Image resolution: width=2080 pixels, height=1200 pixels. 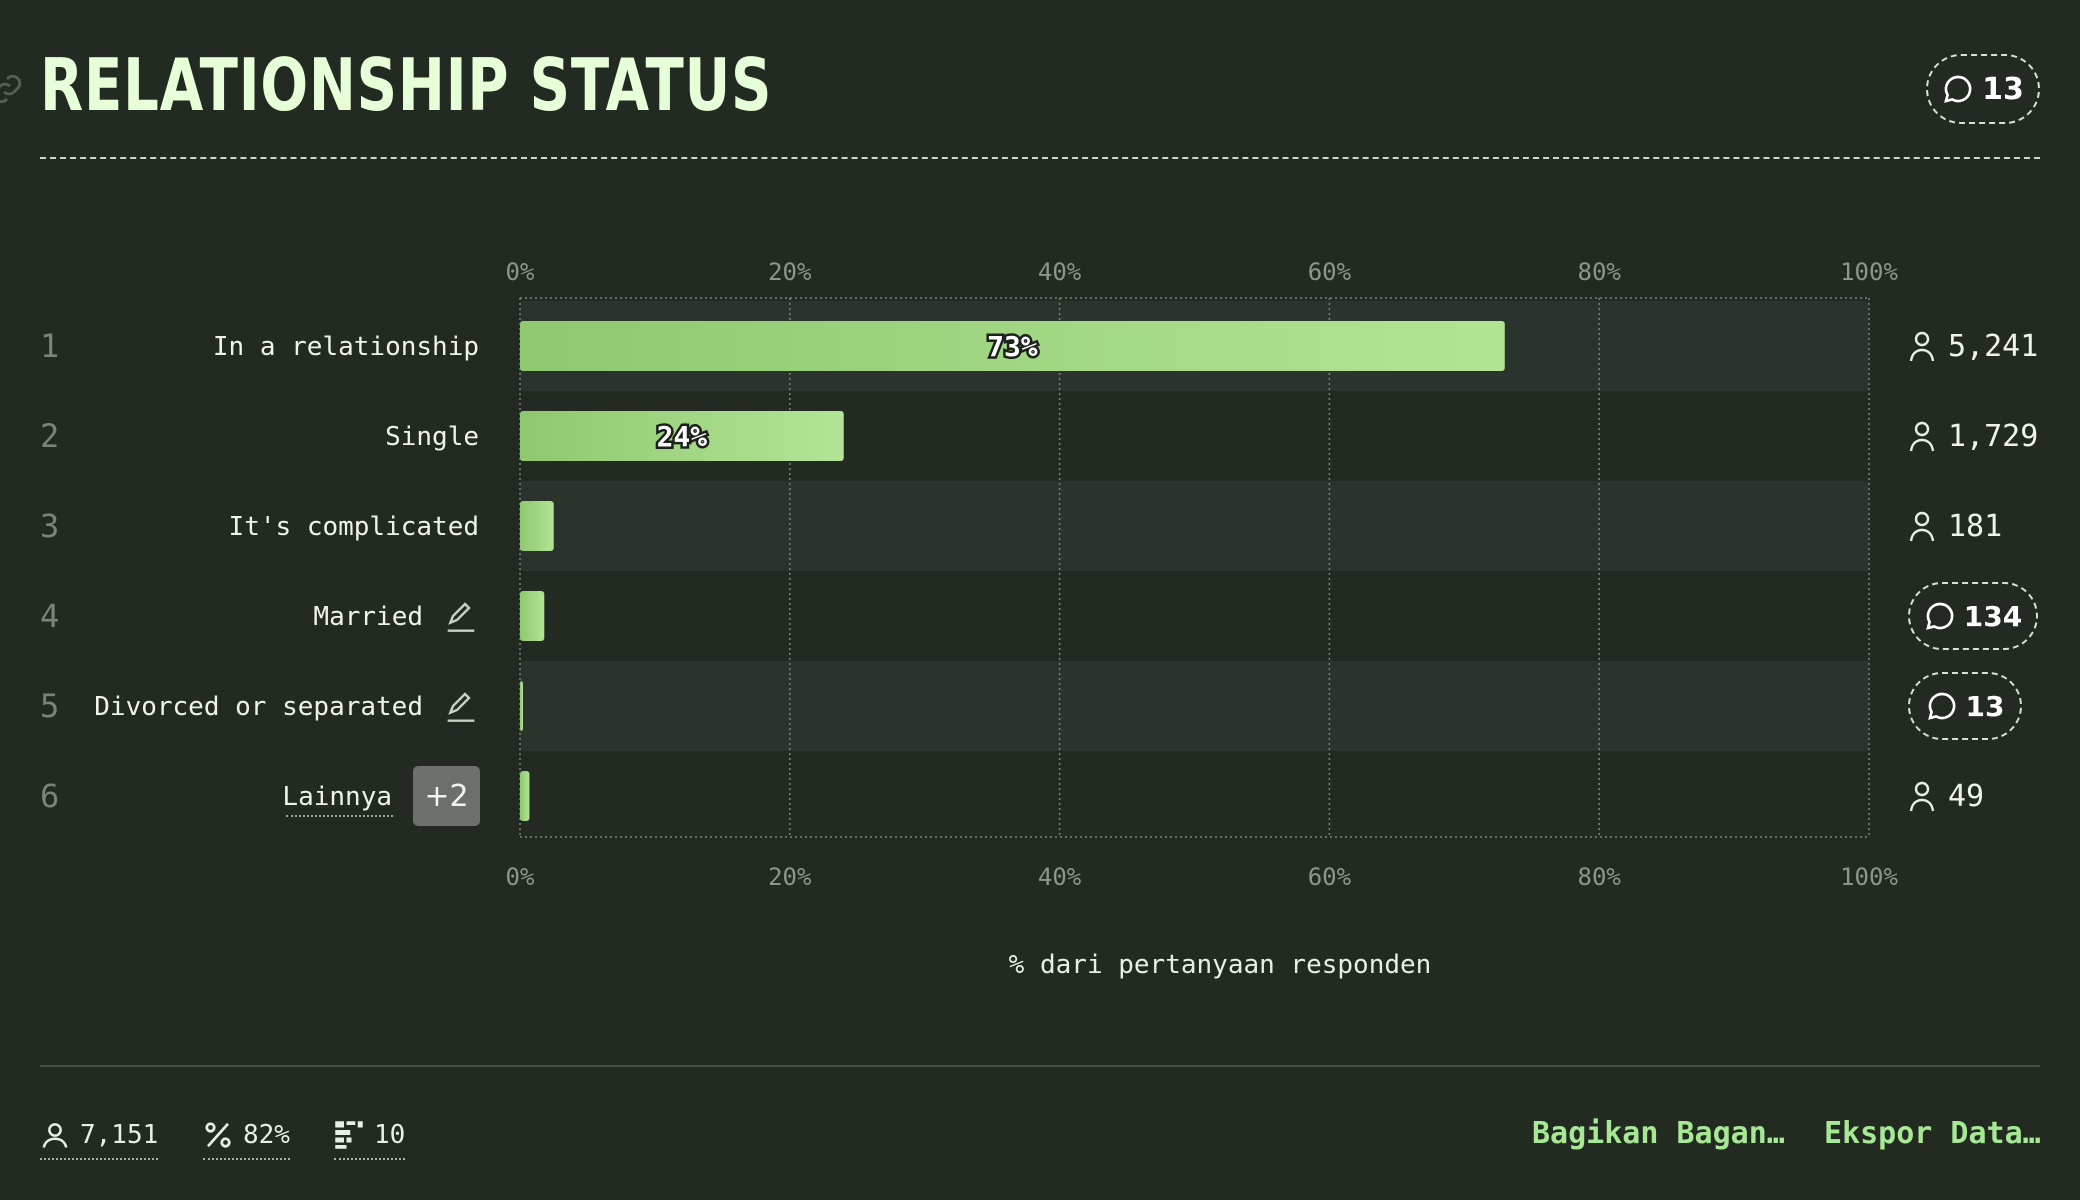 What do you see at coordinates (49, 616) in the screenshot?
I see `rank-number: 4` at bounding box center [49, 616].